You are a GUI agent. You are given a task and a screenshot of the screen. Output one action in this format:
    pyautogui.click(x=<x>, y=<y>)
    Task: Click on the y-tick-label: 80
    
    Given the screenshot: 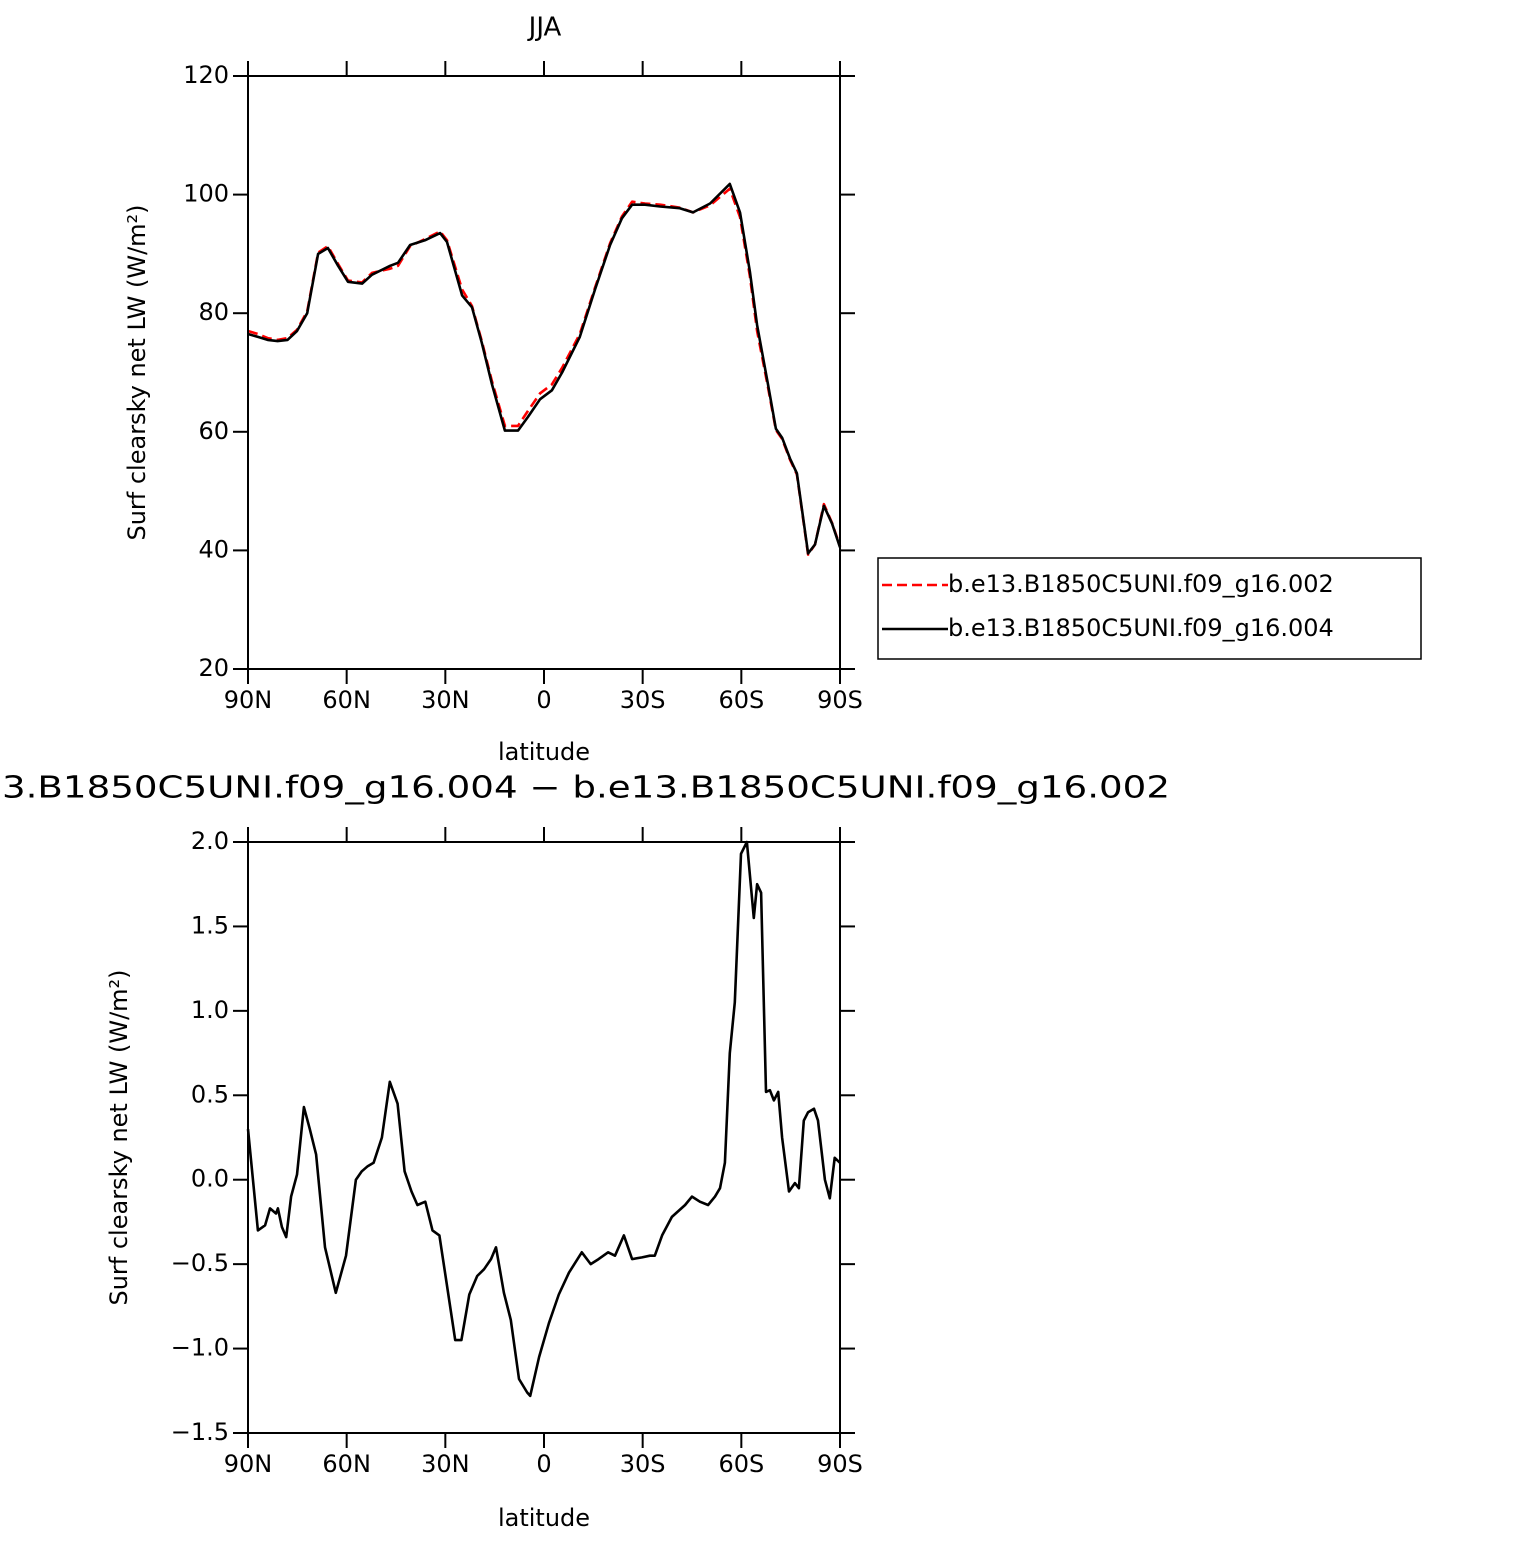 What is the action you would take?
    pyautogui.click(x=213, y=312)
    